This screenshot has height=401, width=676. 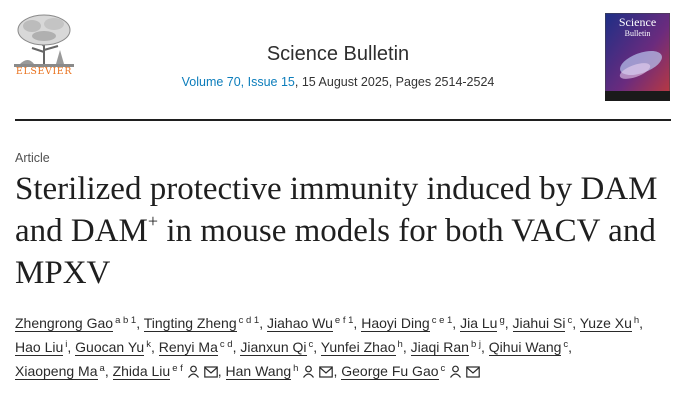 I want to click on affiliation-marker: c d, so click(x=226, y=344).